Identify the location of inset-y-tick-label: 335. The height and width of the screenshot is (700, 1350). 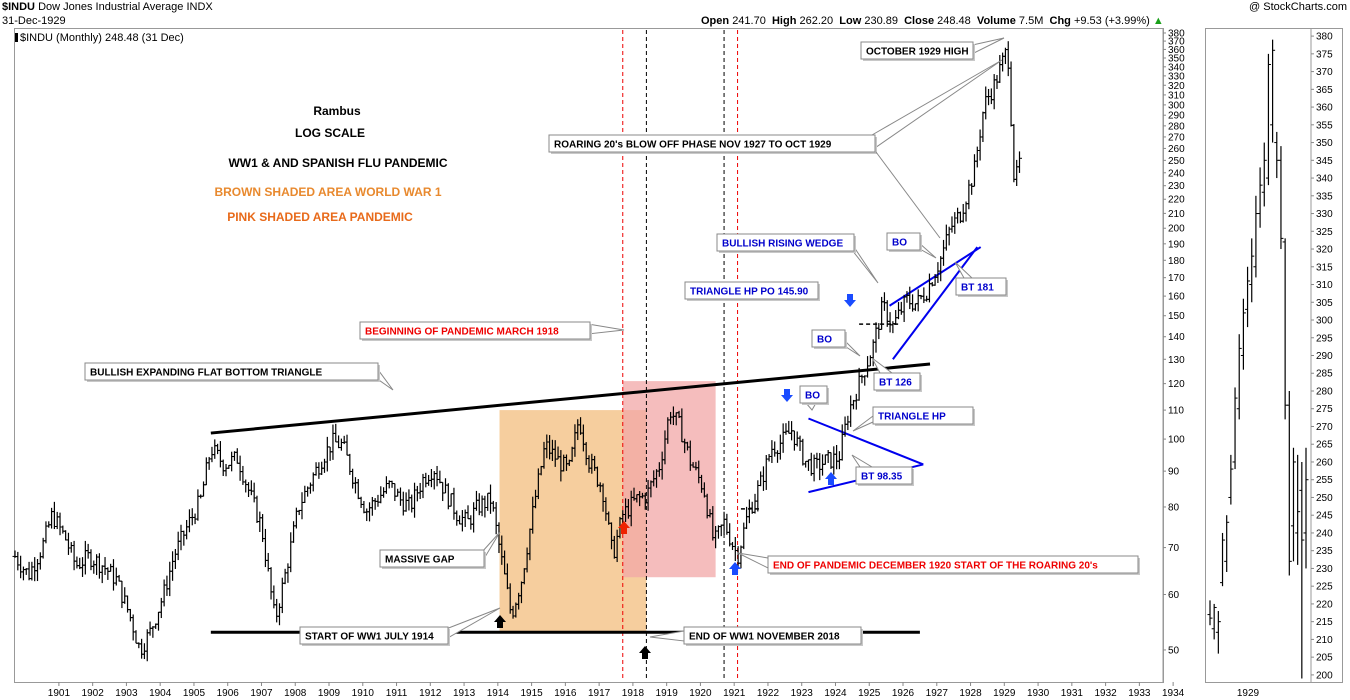
(1324, 196).